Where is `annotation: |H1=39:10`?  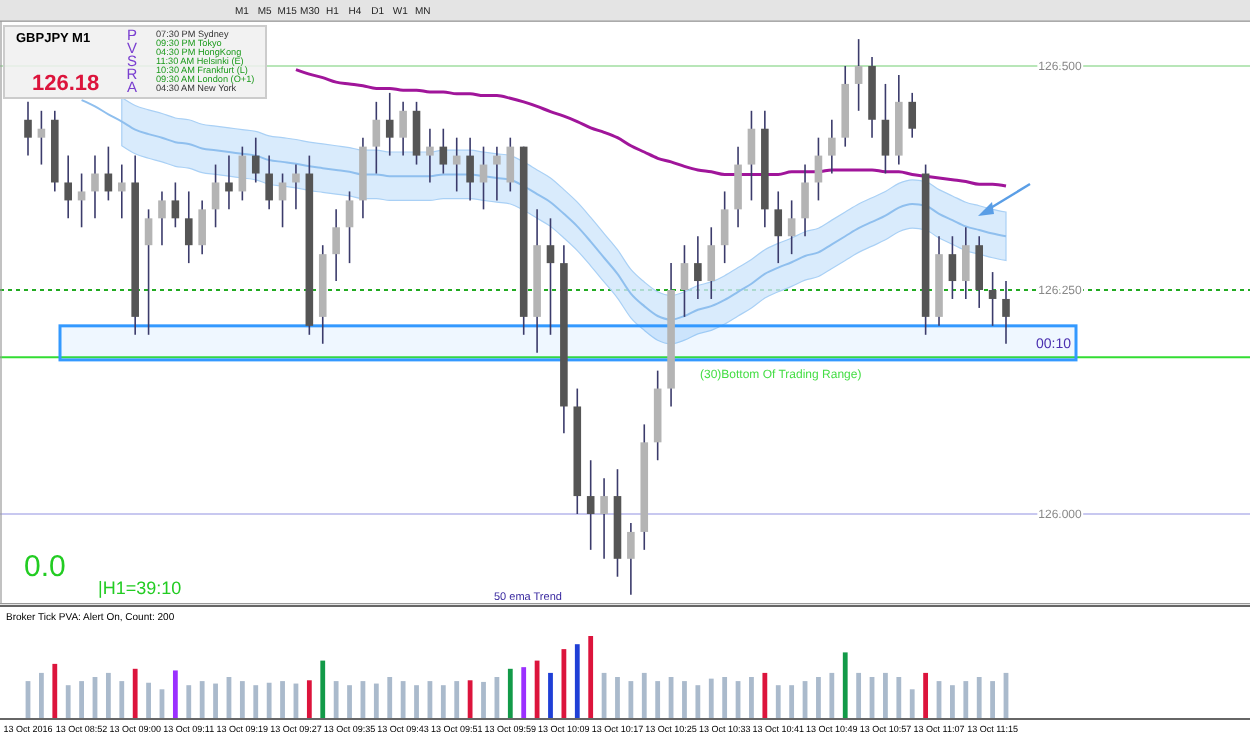 annotation: |H1=39:10 is located at coordinates (140, 588).